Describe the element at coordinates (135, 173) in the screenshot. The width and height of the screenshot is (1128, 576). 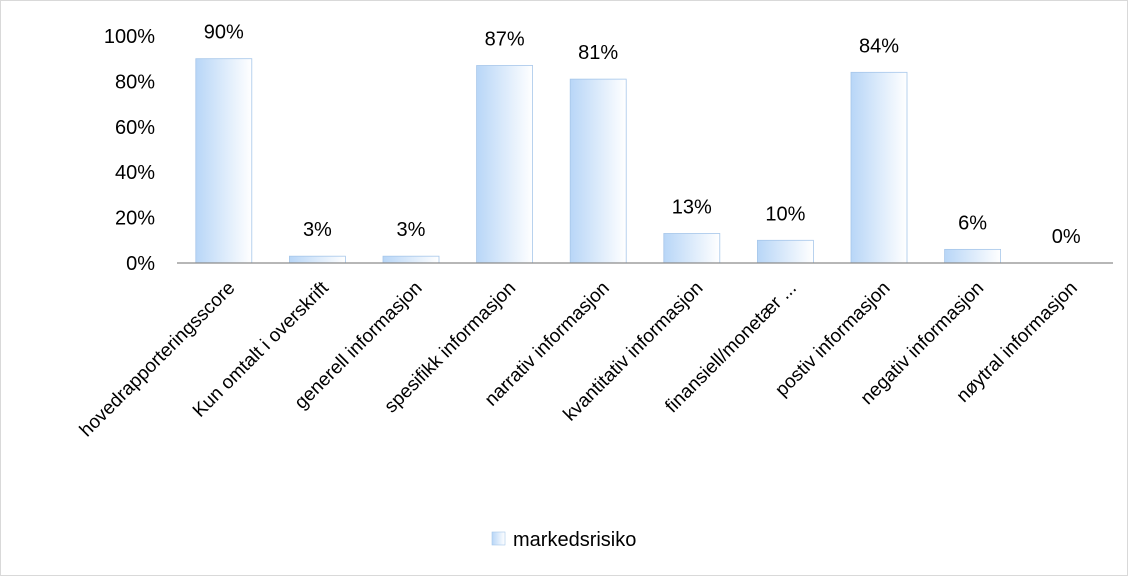
I see `y-tick-label: 40%` at that location.